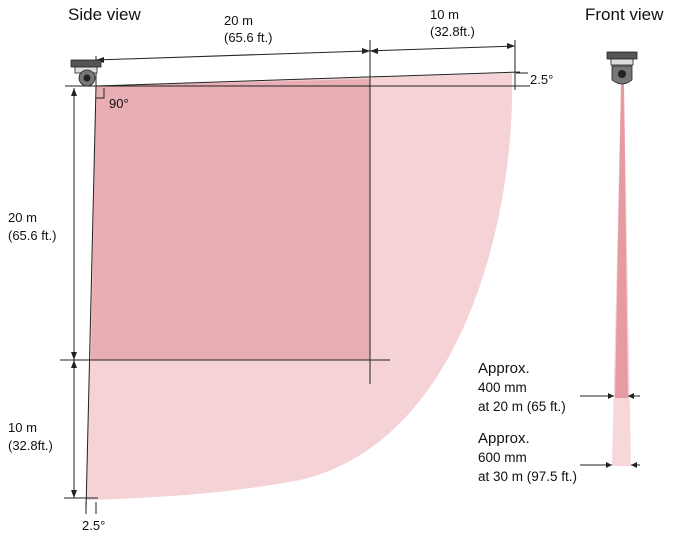 This screenshot has height=536, width=693. What do you see at coordinates (527, 476) in the screenshot?
I see `far-note-line3: at 30 m (97.5 ft.)` at bounding box center [527, 476].